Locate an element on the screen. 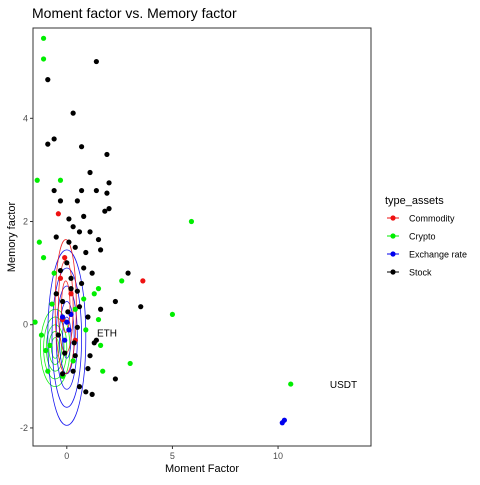 The height and width of the screenshot is (485, 480). chart-title: Moment factor vs. Memory factor is located at coordinates (134, 13).